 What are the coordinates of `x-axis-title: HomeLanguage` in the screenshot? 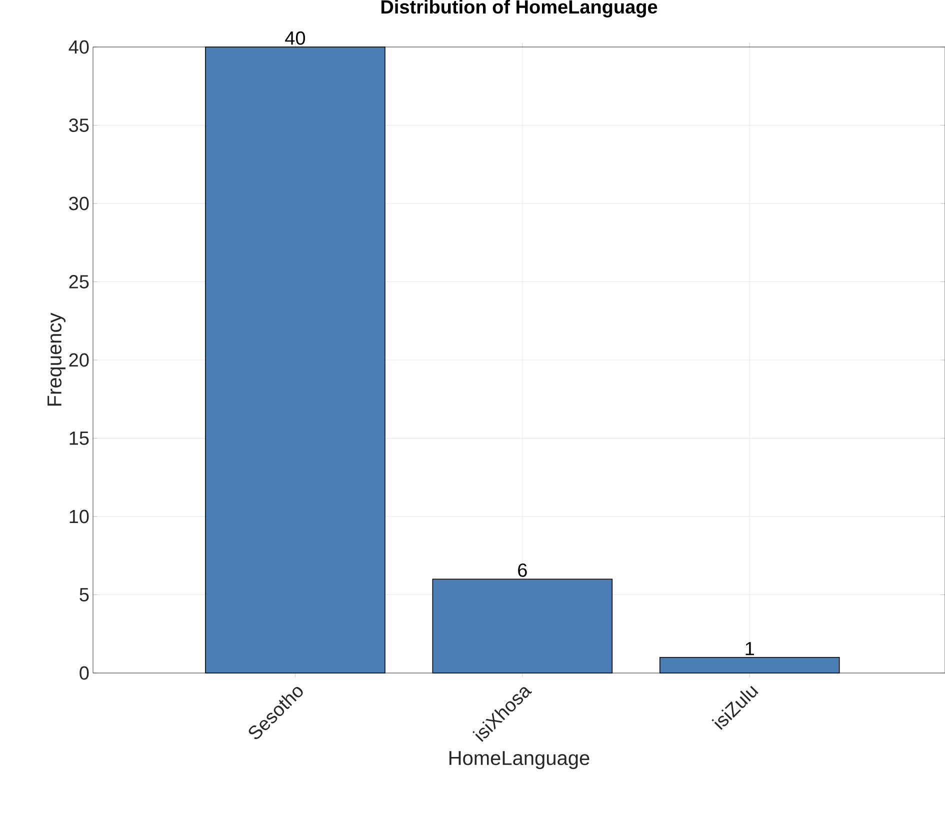 It's located at (519, 760).